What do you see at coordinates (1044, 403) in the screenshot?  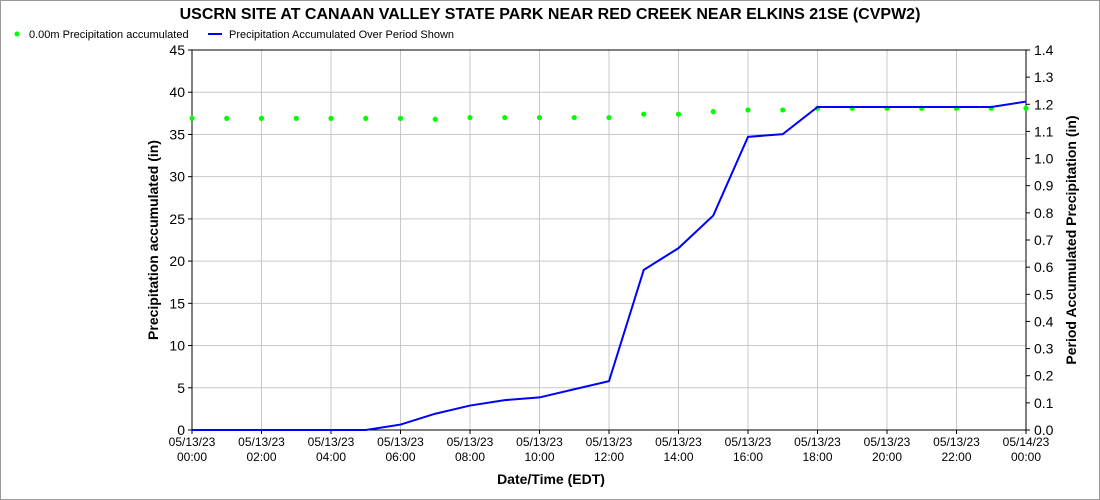 I see `right-y-tick-label: 0.1` at bounding box center [1044, 403].